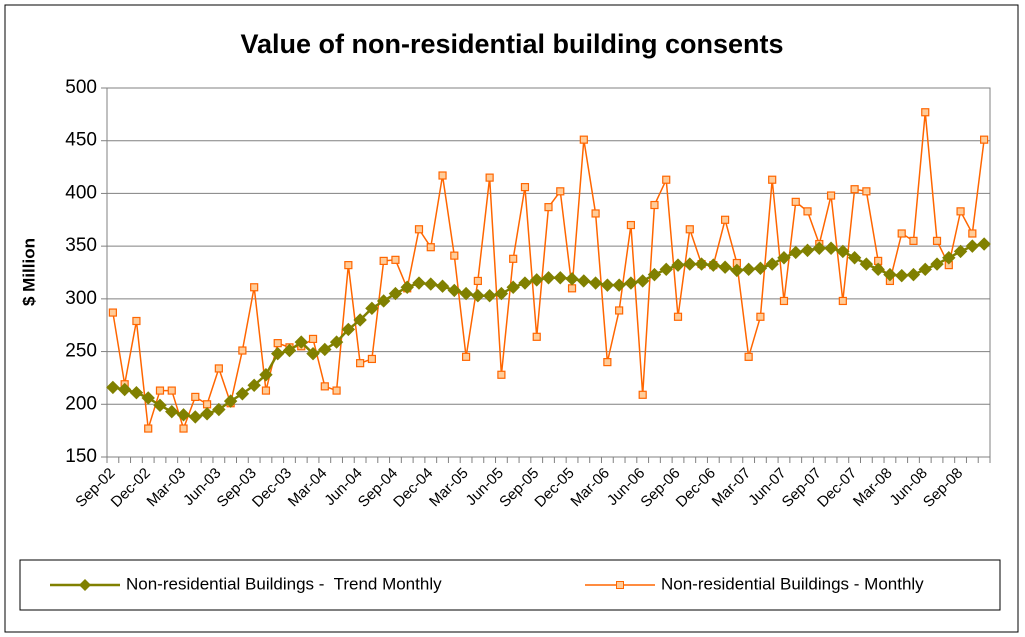 The width and height of the screenshot is (1025, 637). I want to click on y-tick-label: 250, so click(81, 351).